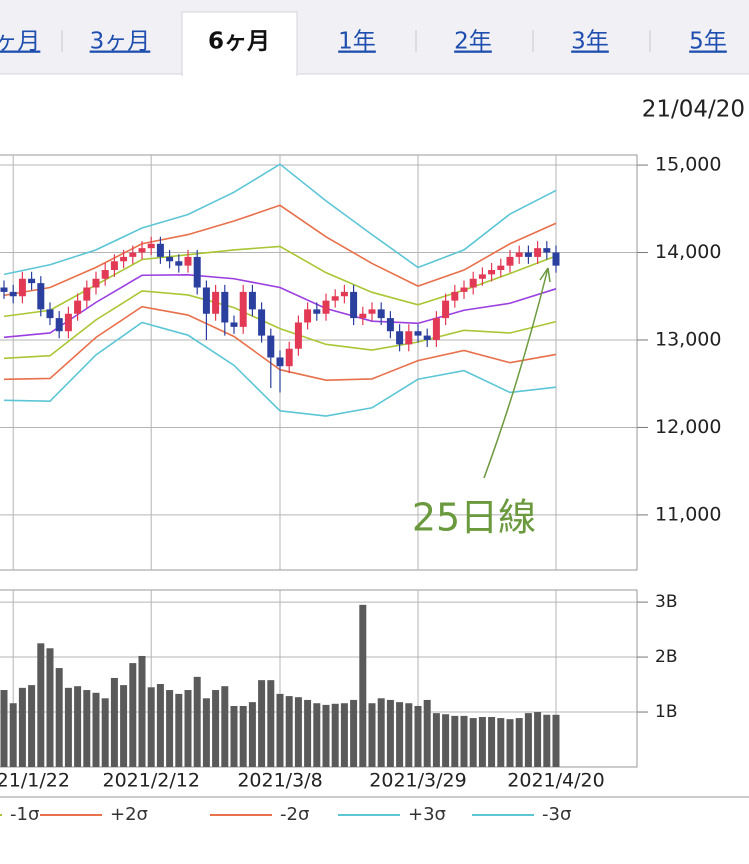 The image size is (749, 864). I want to click on tab: 6ヶ月, so click(239, 42).